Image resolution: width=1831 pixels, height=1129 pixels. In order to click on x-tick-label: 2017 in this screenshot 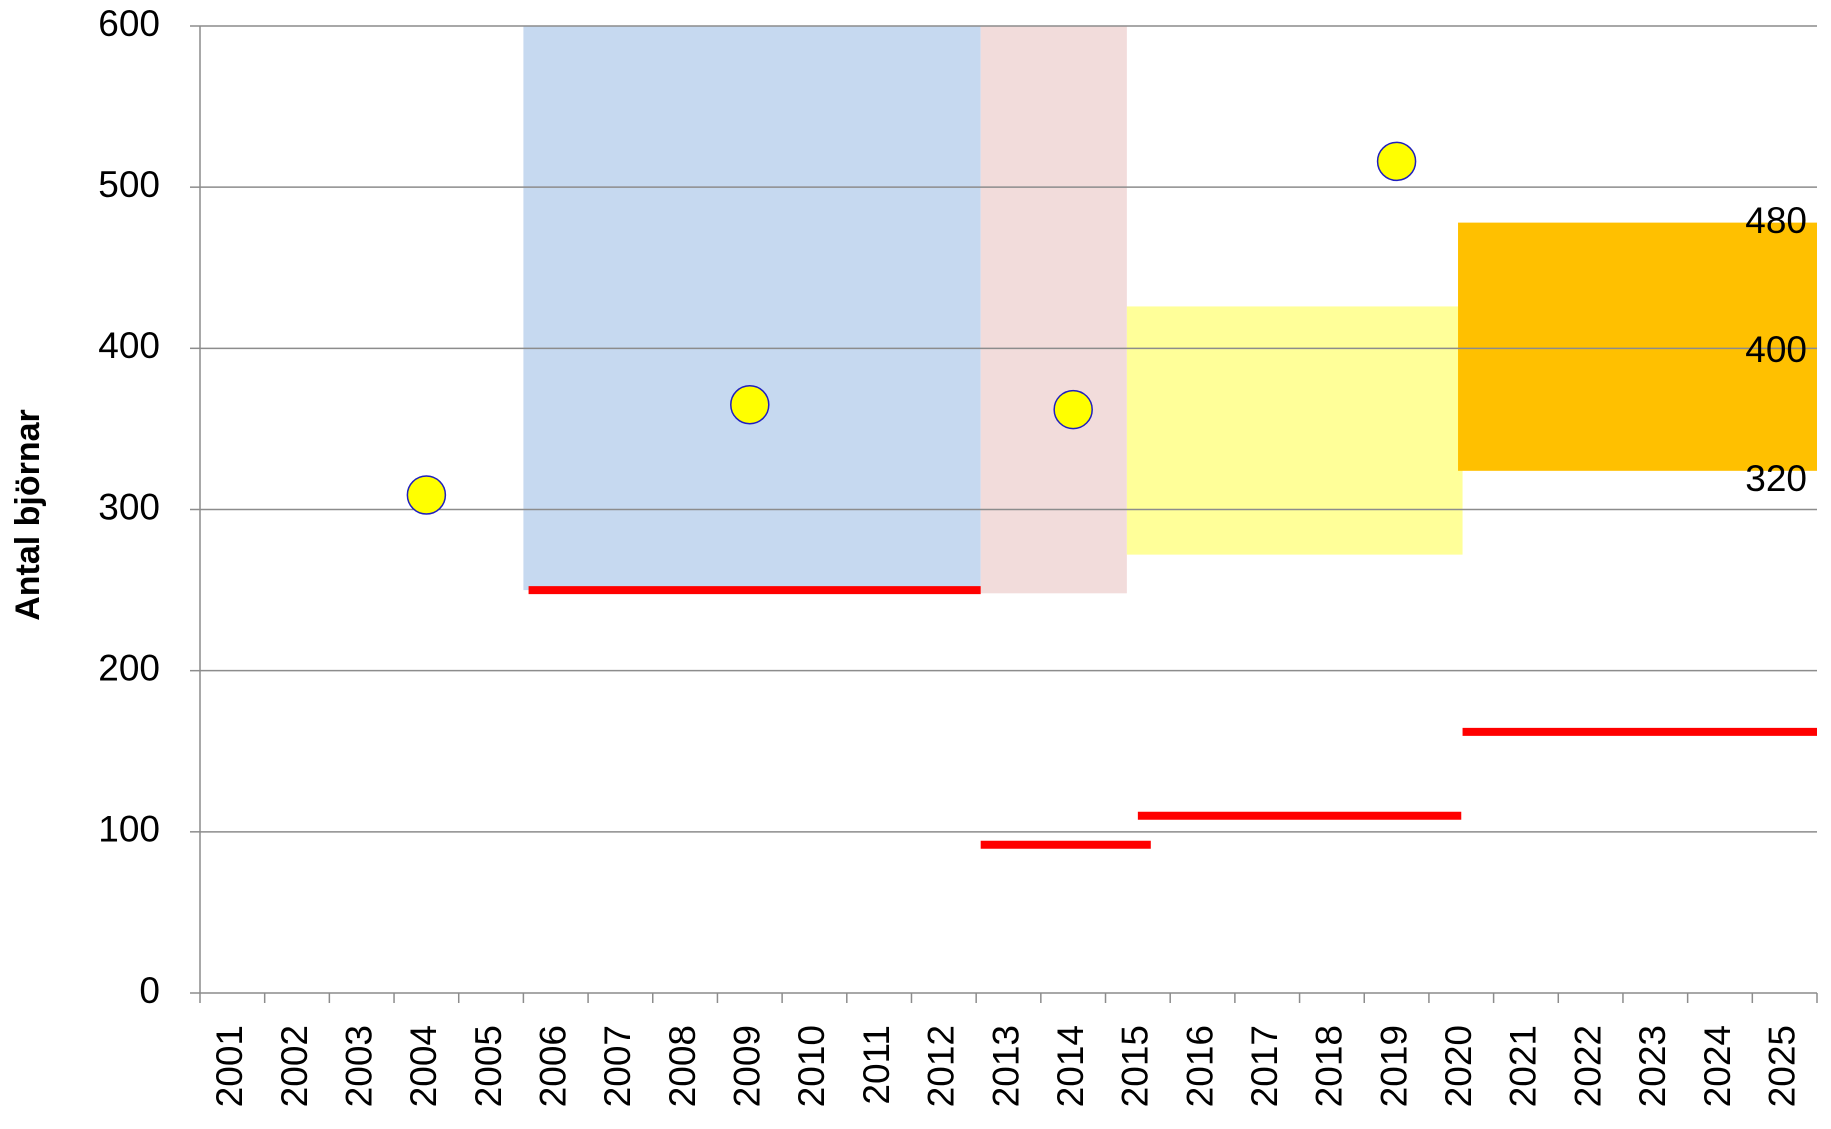, I will do `click(1264, 1066)`.